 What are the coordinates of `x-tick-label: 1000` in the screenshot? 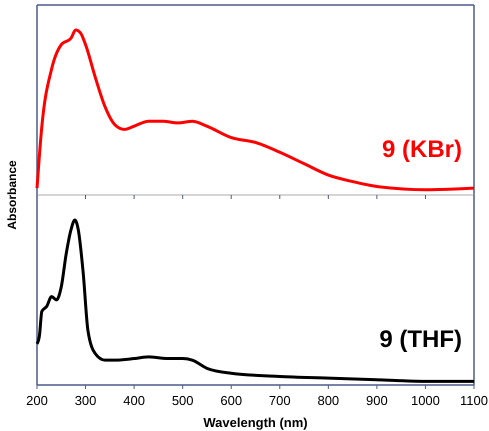 It's located at (425, 400).